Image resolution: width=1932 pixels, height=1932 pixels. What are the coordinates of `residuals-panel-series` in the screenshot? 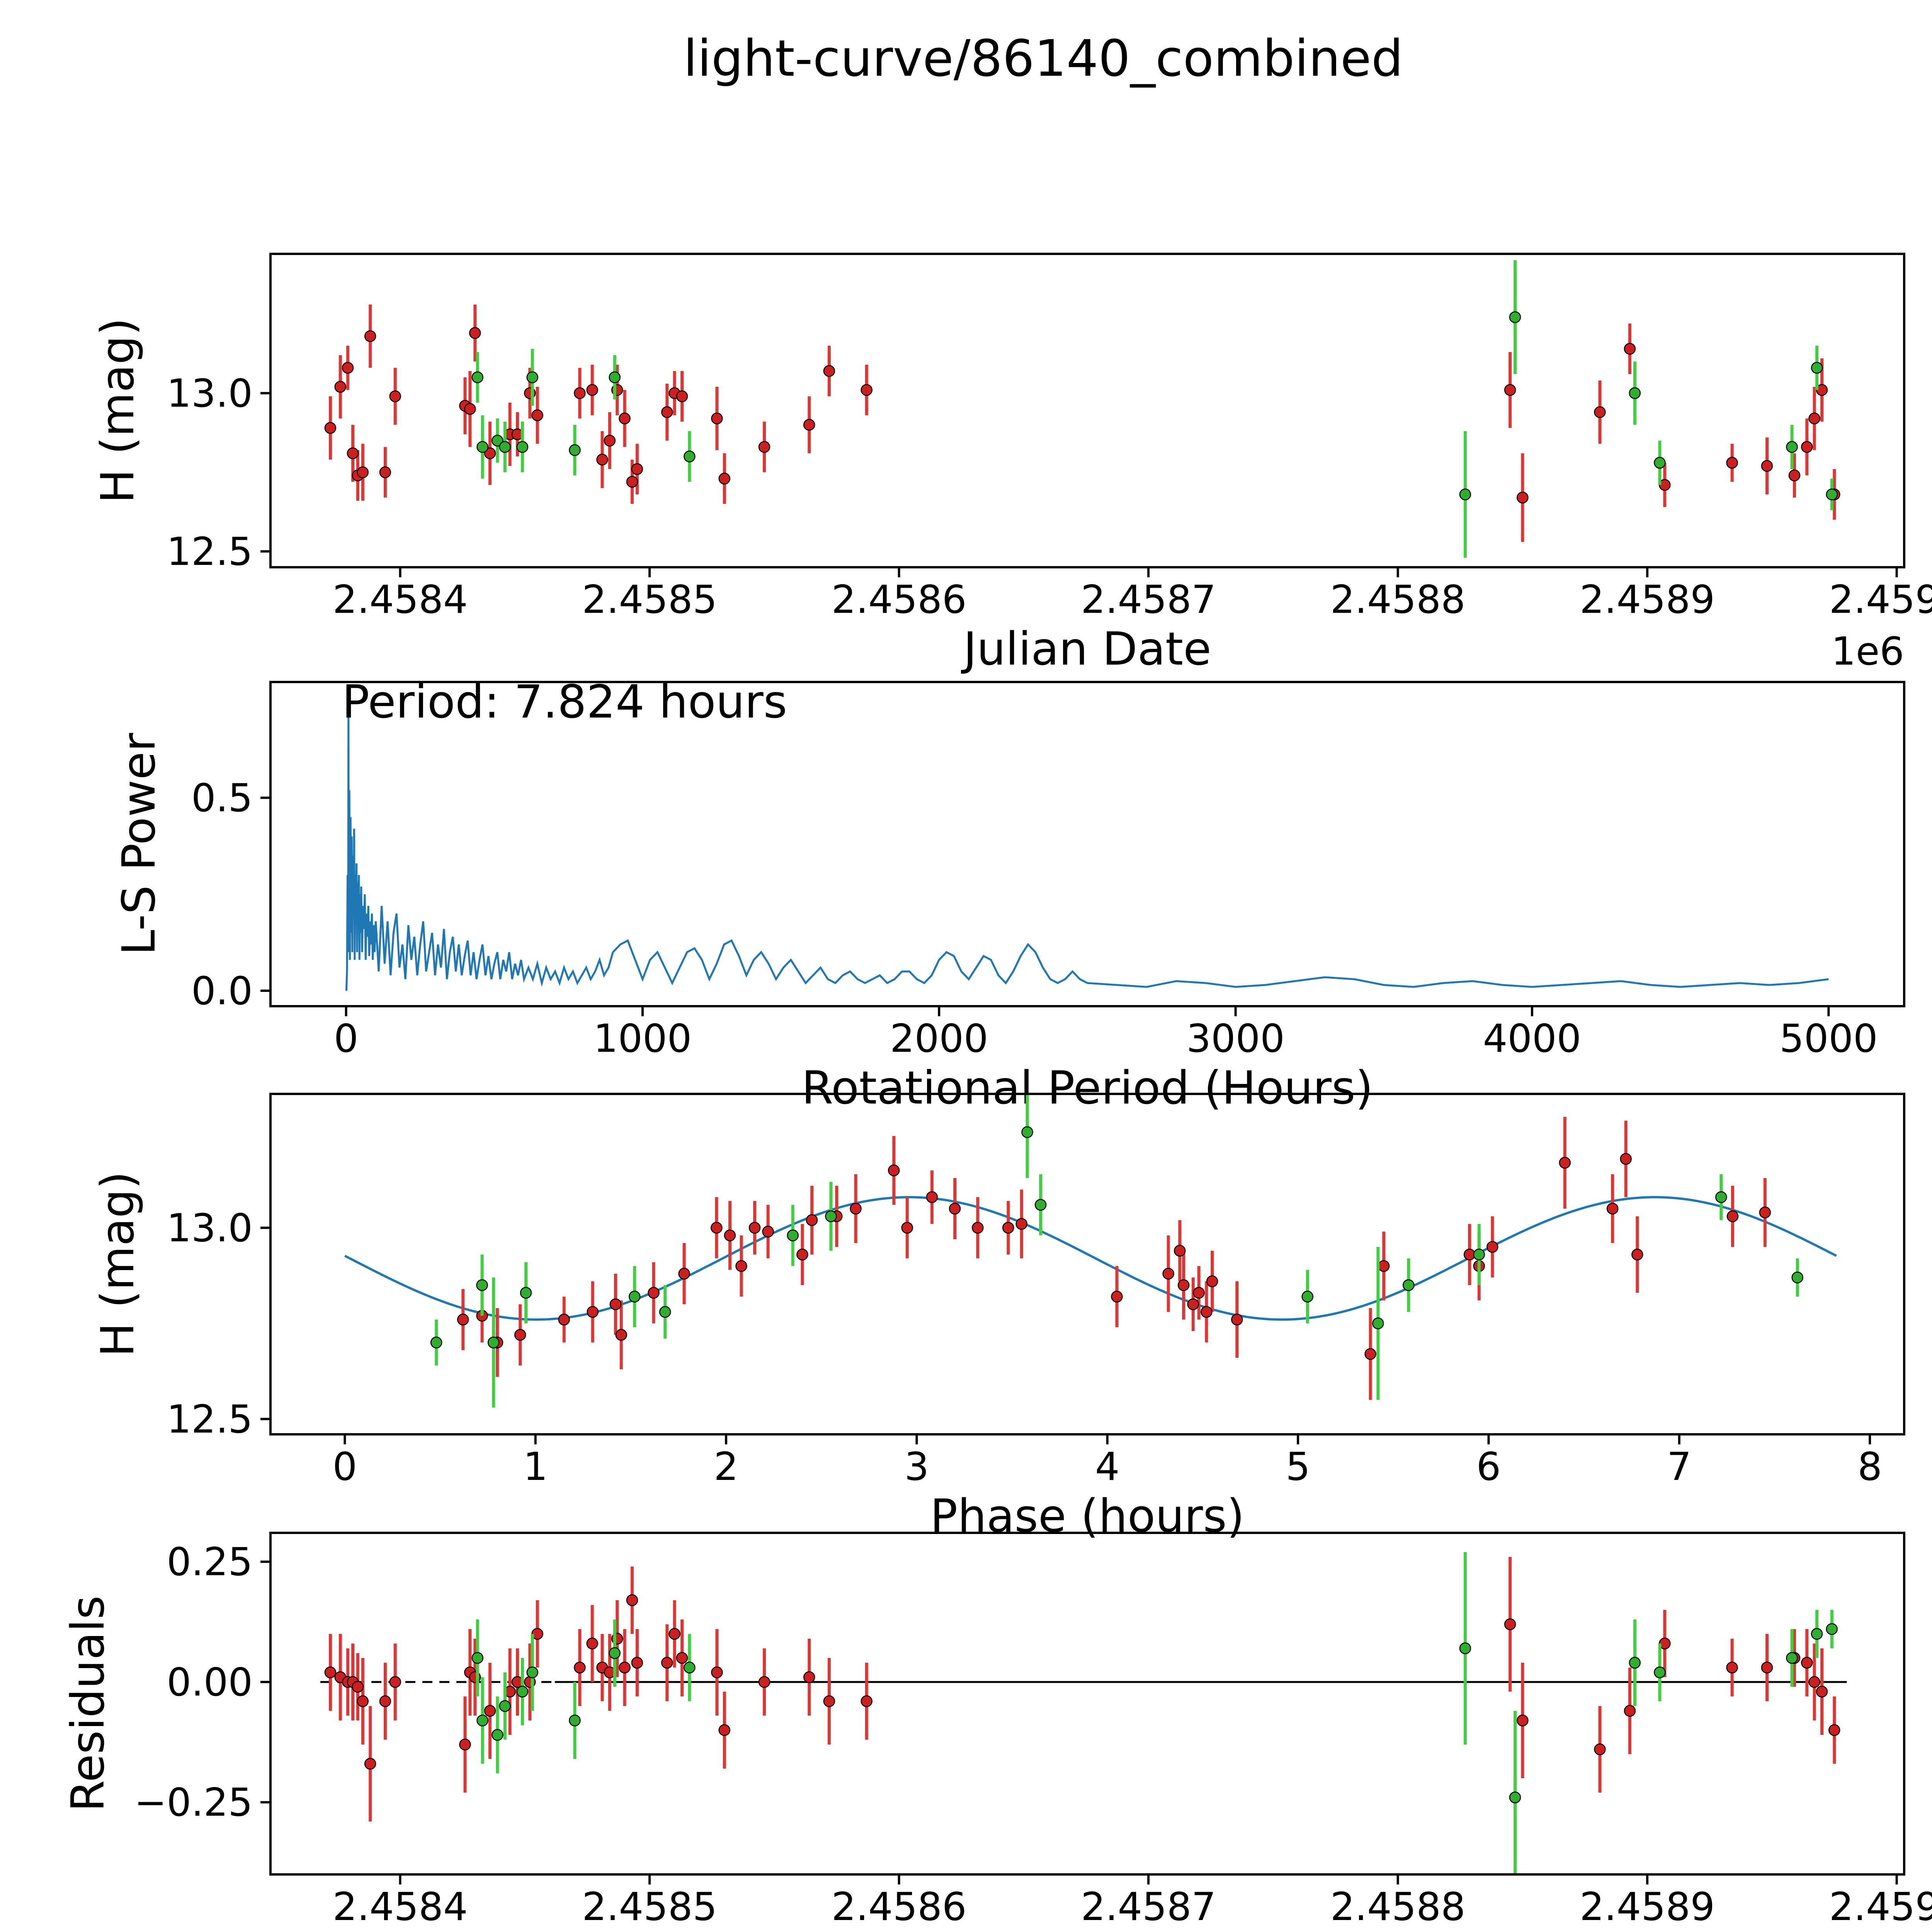 It's located at (1084, 1713).